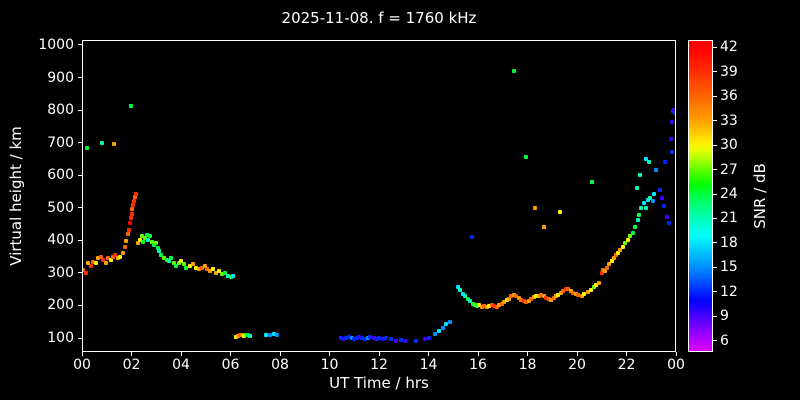  Describe the element at coordinates (577, 365) in the screenshot. I see `x-tick-label: 20` at that location.